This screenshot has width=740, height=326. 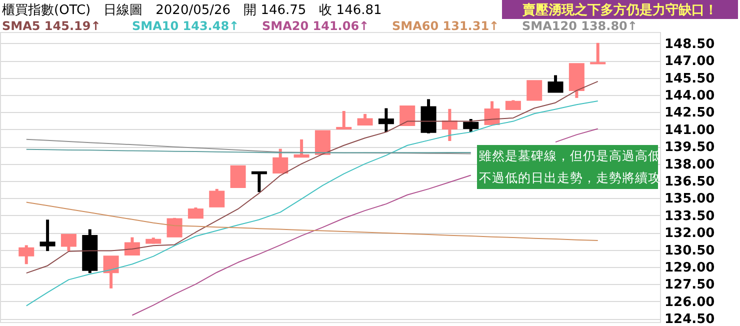 I want to click on y-tick-label: 142.50, so click(x=689, y=113).